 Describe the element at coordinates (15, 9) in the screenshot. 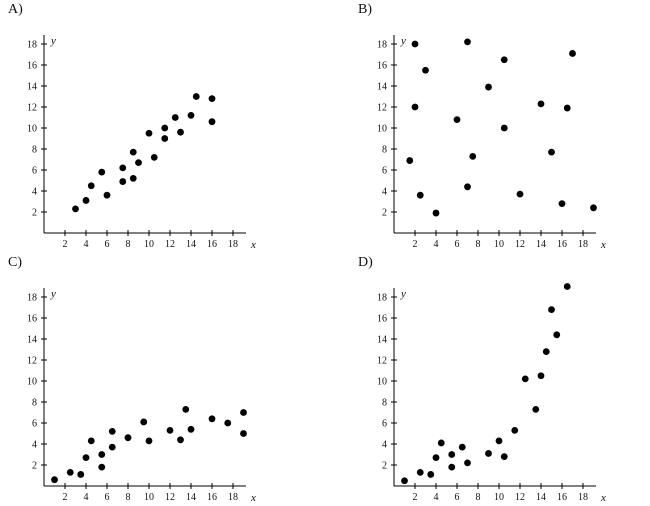

I see `panel-label-a: A)` at that location.